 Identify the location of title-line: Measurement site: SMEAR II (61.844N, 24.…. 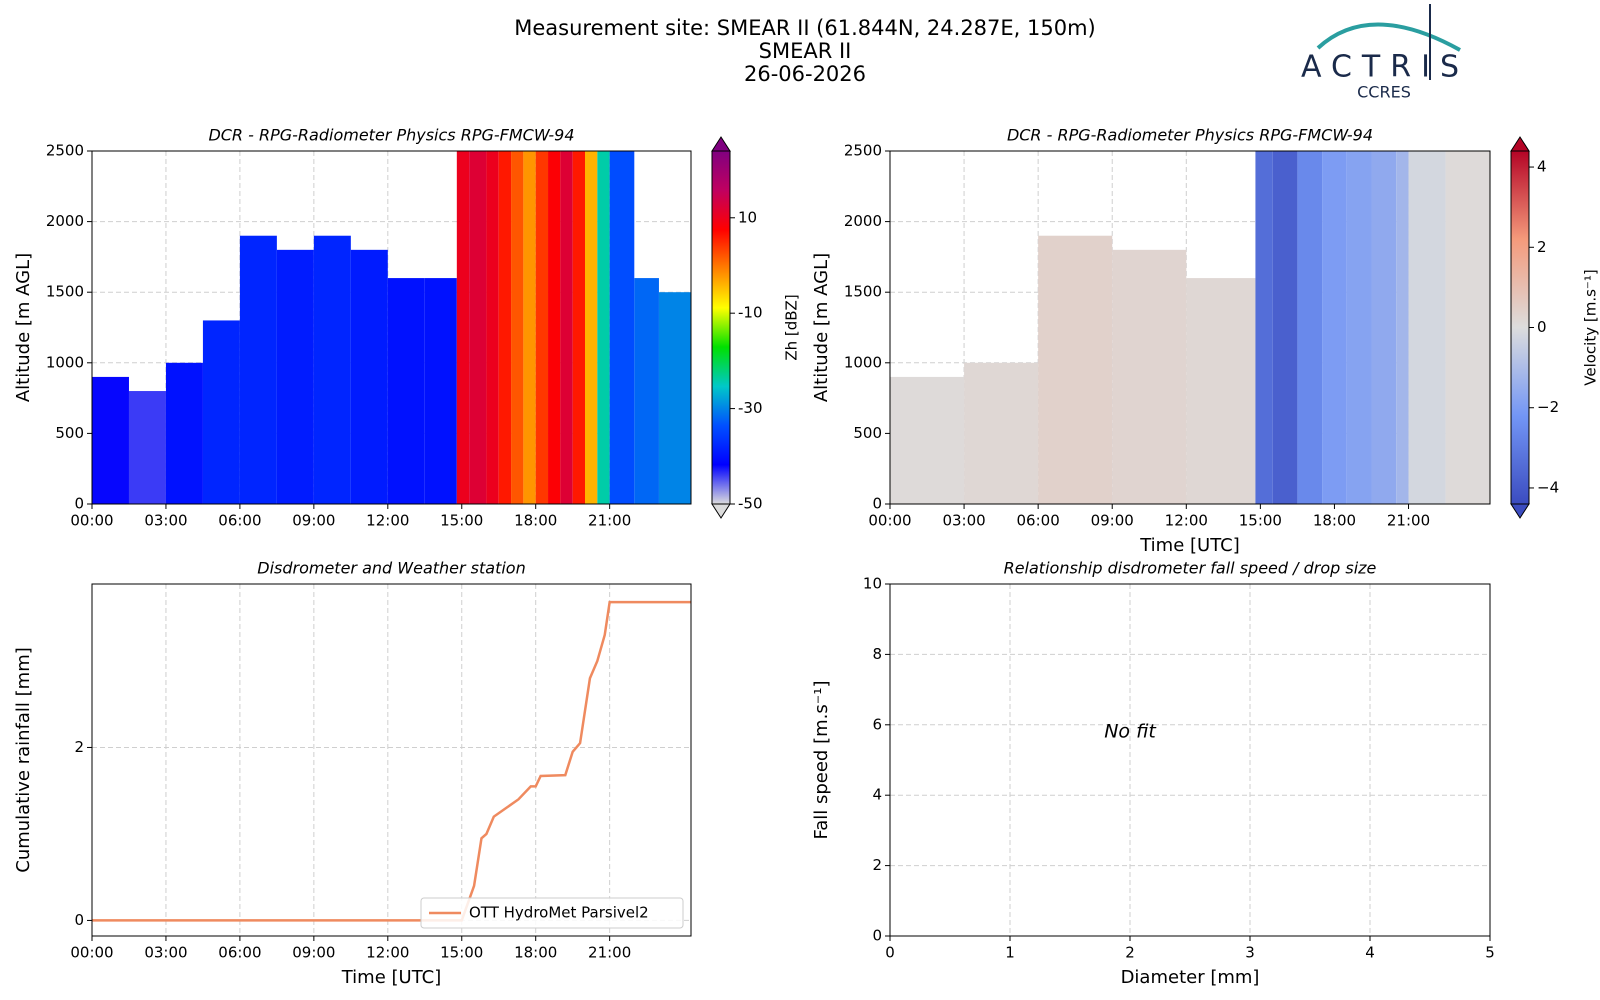
(805, 28).